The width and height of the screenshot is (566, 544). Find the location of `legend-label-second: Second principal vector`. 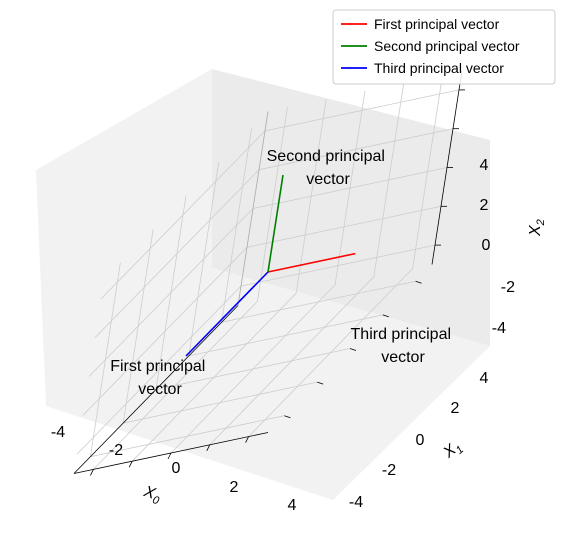

legend-label-second: Second principal vector is located at coordinates (447, 46).